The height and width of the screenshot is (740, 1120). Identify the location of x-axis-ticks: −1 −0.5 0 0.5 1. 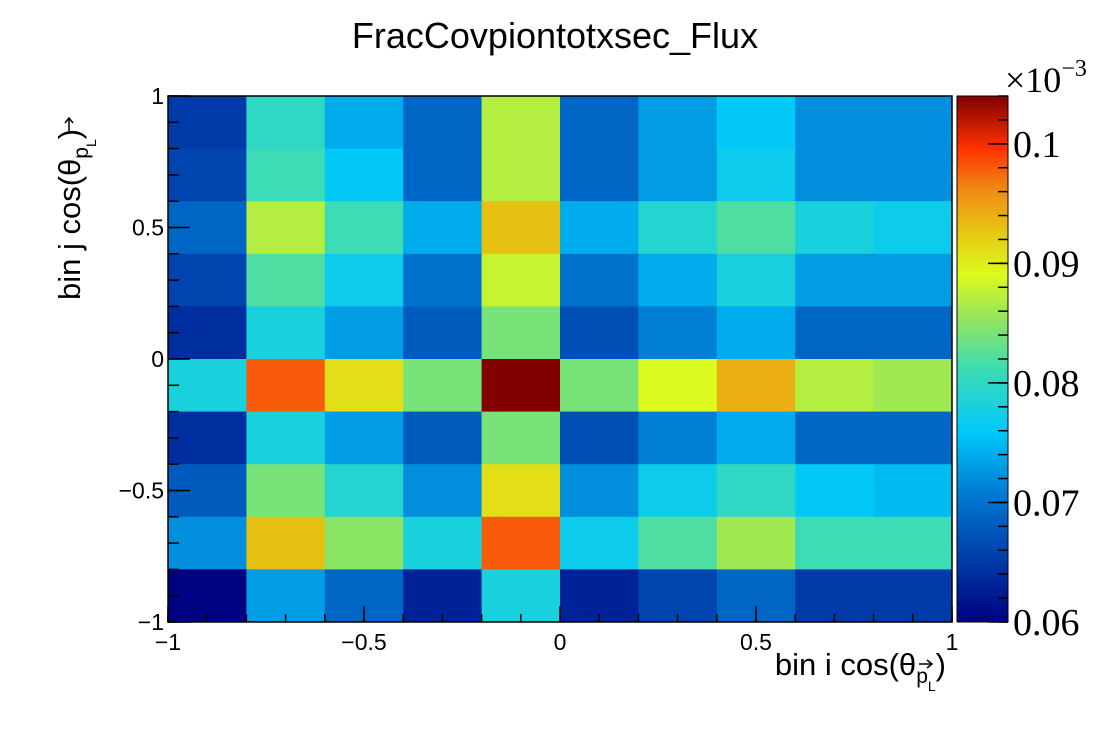
(557, 630).